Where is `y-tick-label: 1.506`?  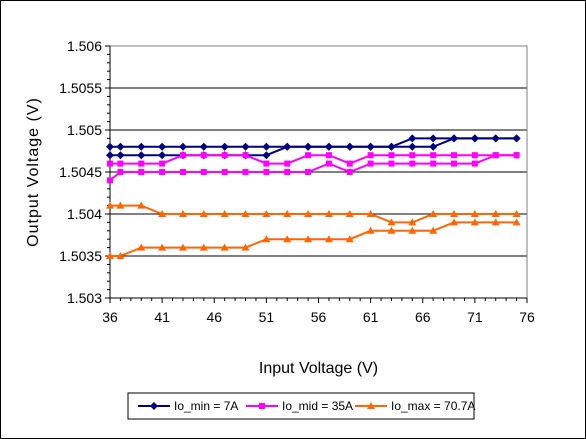
y-tick-label: 1.506 is located at coordinates (84, 46).